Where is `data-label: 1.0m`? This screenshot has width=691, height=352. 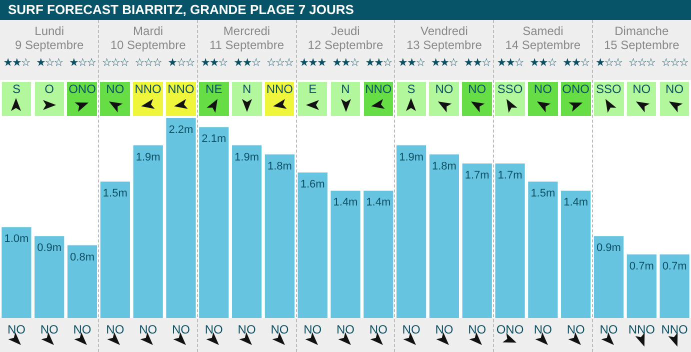 data-label: 1.0m is located at coordinates (16, 239).